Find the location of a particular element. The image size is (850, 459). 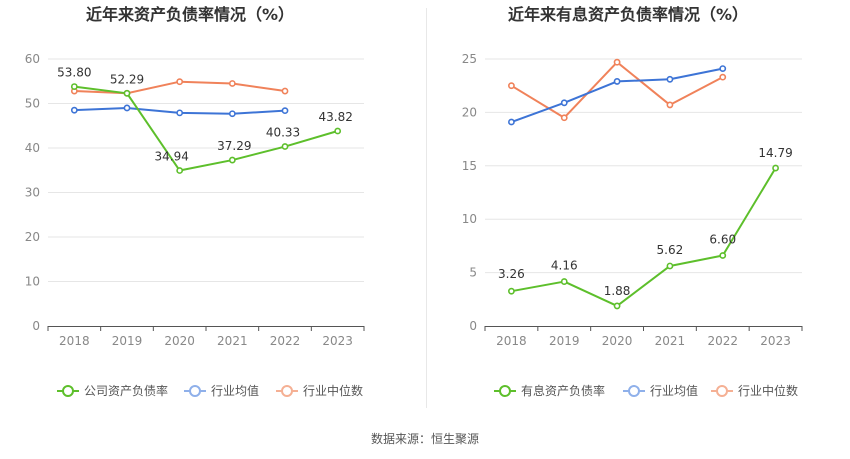

y-tick-label: 15 is located at coordinates (469, 166).